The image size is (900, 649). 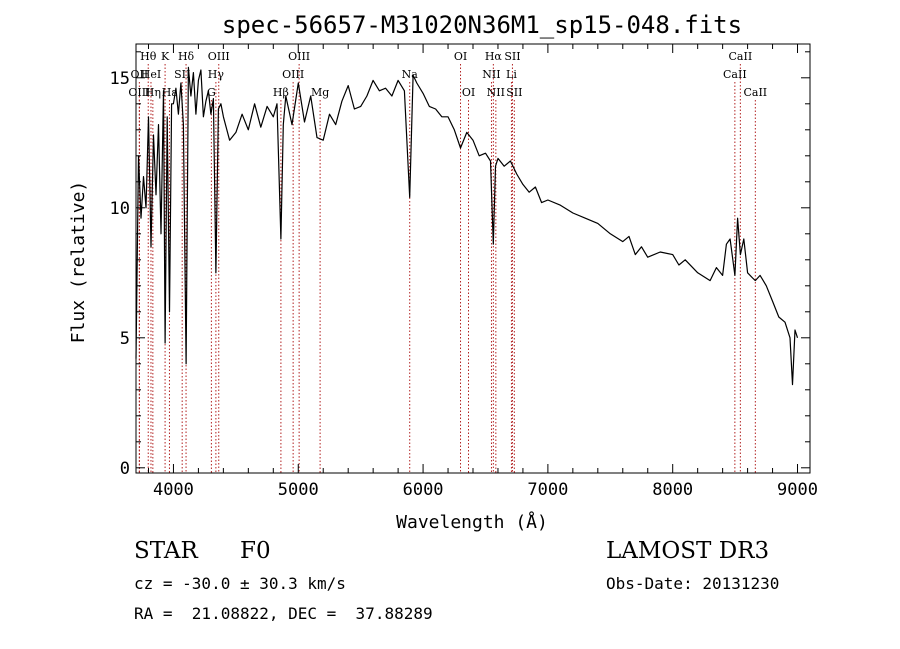 I want to click on y-axis-label: Flux (relative), so click(x=78, y=262).